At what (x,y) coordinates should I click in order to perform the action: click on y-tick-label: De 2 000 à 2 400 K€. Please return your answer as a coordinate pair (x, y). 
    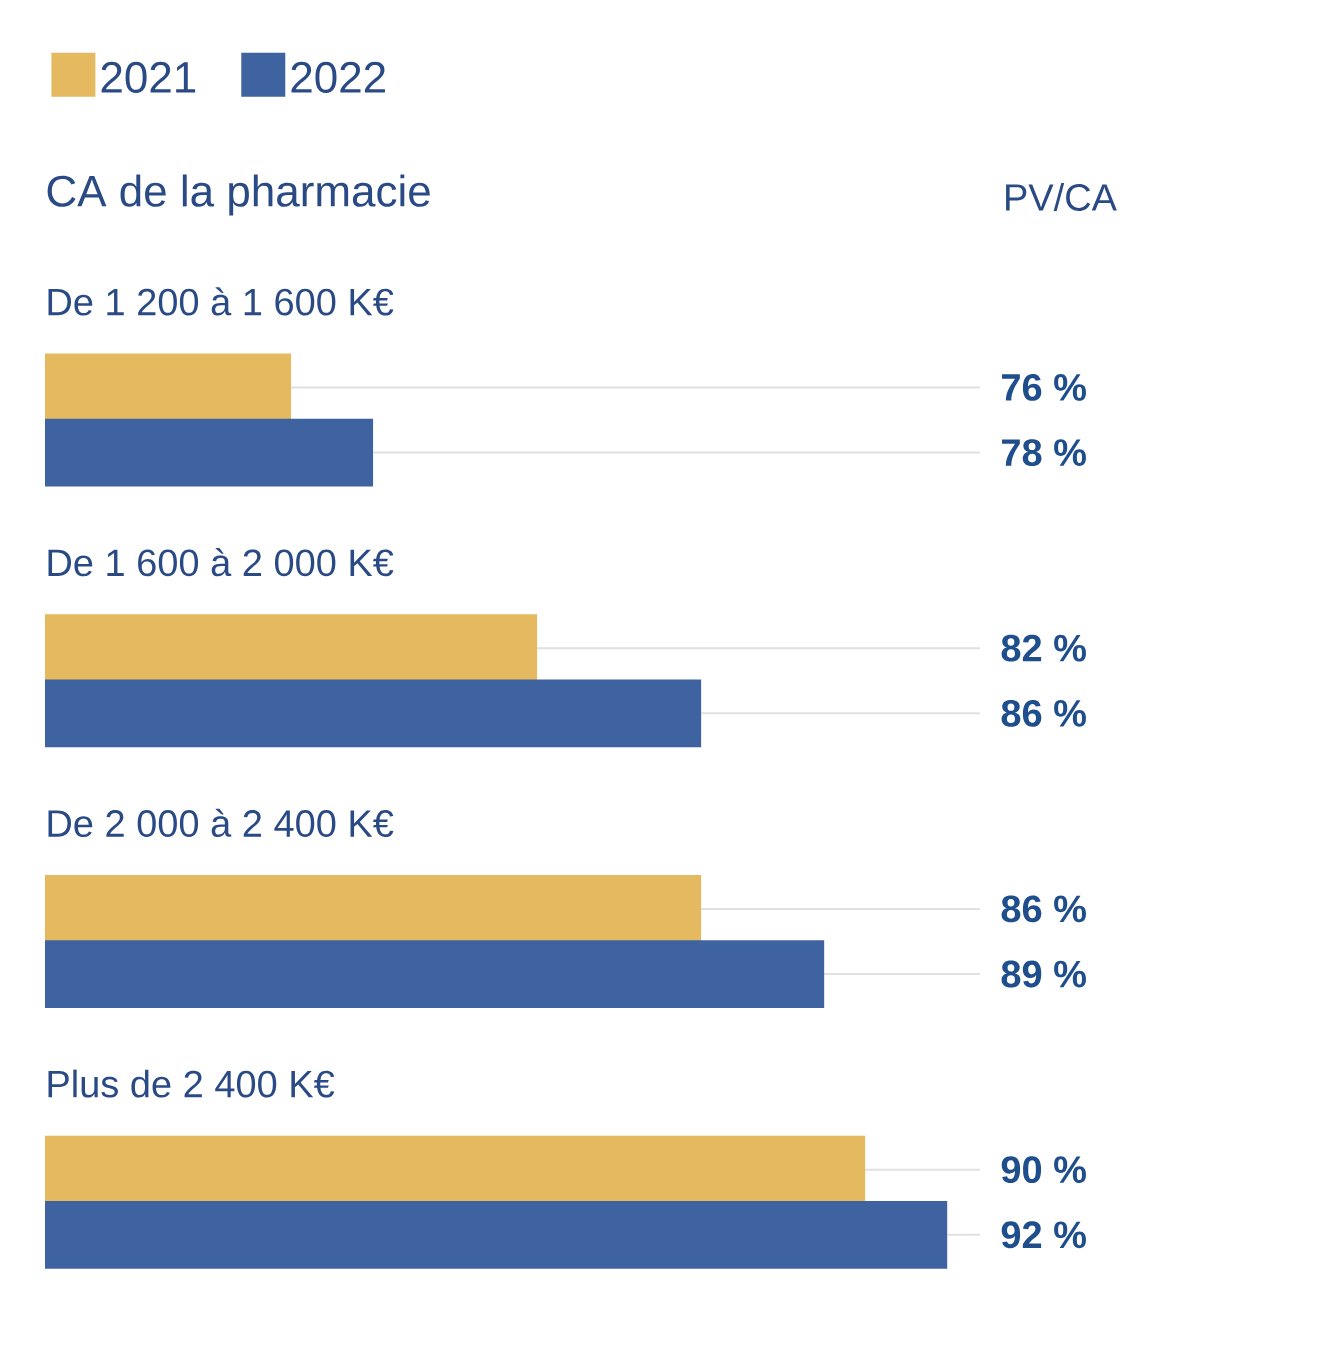
    Looking at the image, I should click on (221, 823).